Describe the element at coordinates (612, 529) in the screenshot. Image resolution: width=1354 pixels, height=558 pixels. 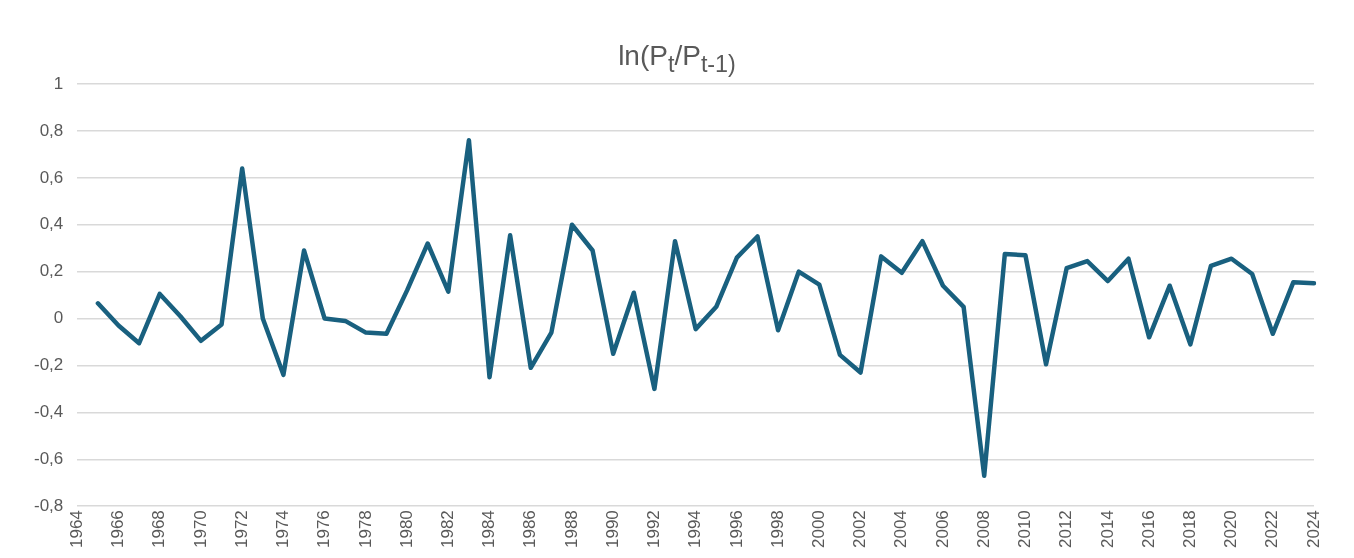
I see `x-tick-label: 1990` at that location.